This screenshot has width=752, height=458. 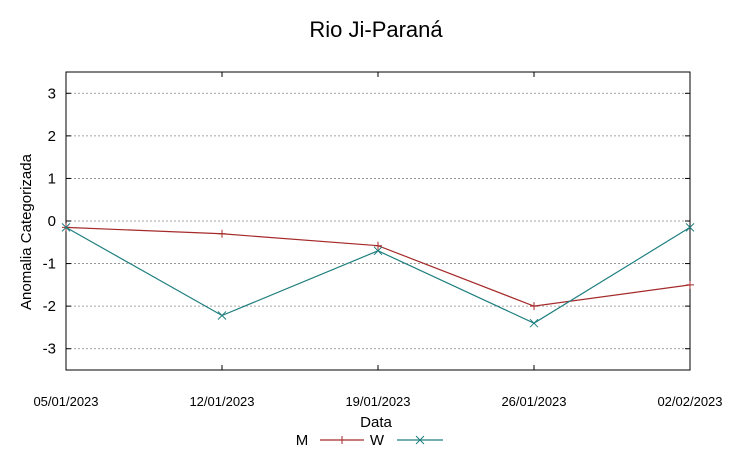 What do you see at coordinates (26, 231) in the screenshot?
I see `y-axis-label: Anomalia Categorizada` at bounding box center [26, 231].